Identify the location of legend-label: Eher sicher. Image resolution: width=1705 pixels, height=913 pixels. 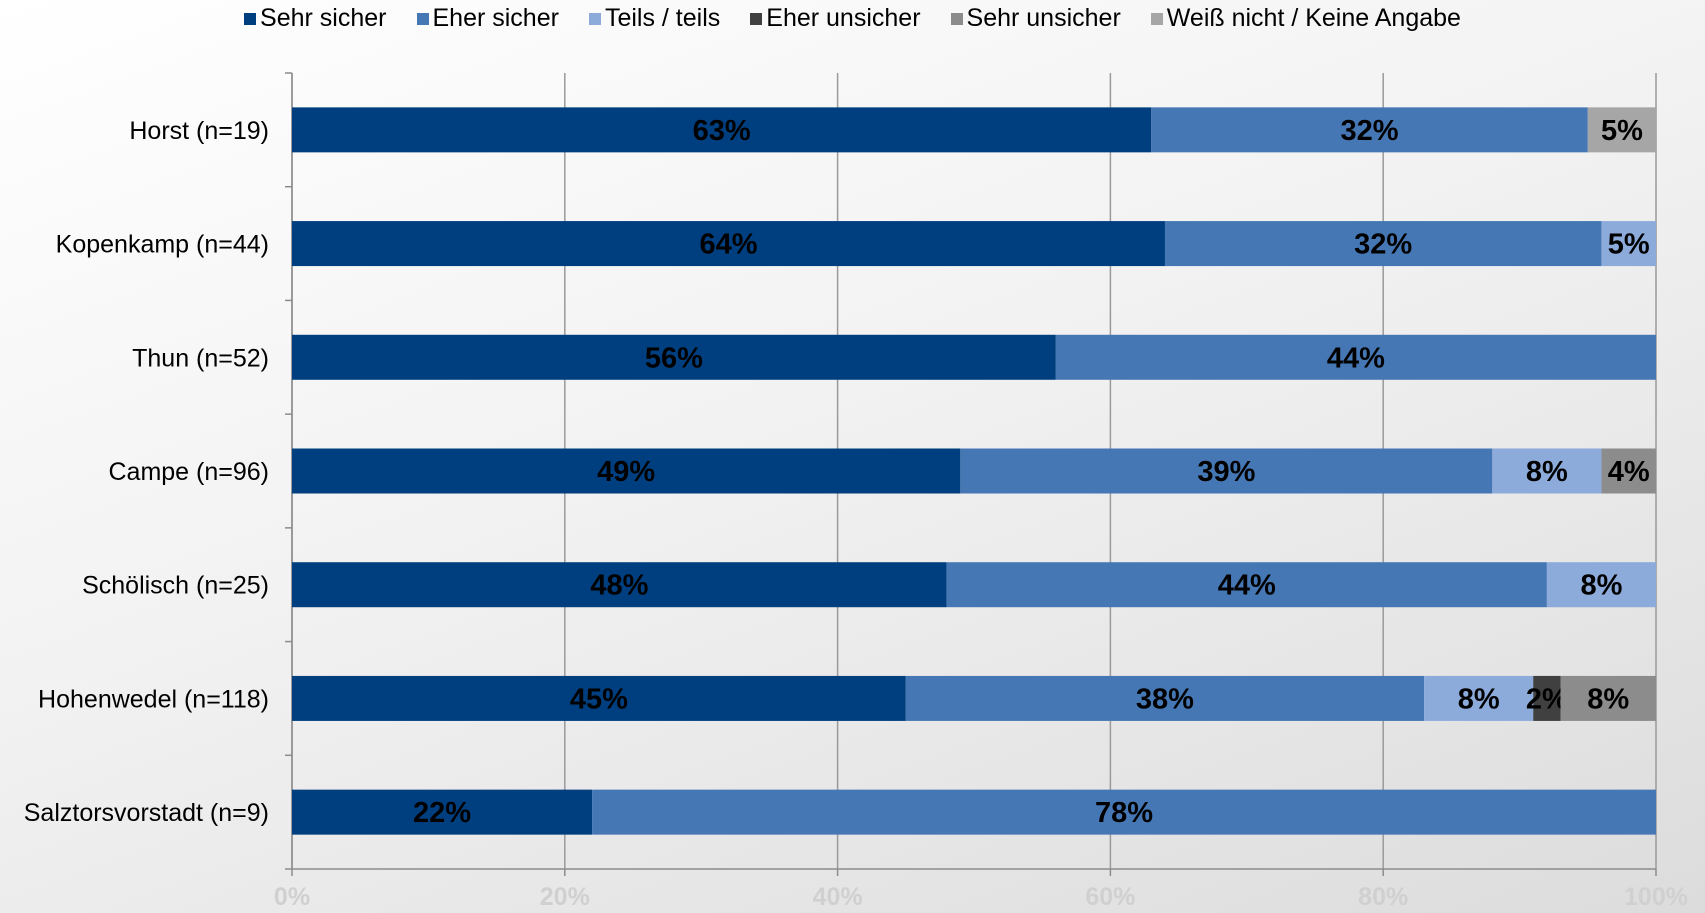
(495, 18).